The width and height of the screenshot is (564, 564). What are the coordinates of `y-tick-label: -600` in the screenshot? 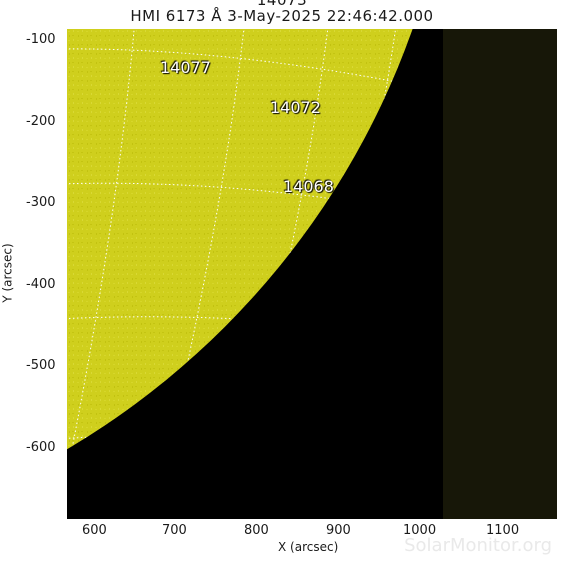 It's located at (41, 447).